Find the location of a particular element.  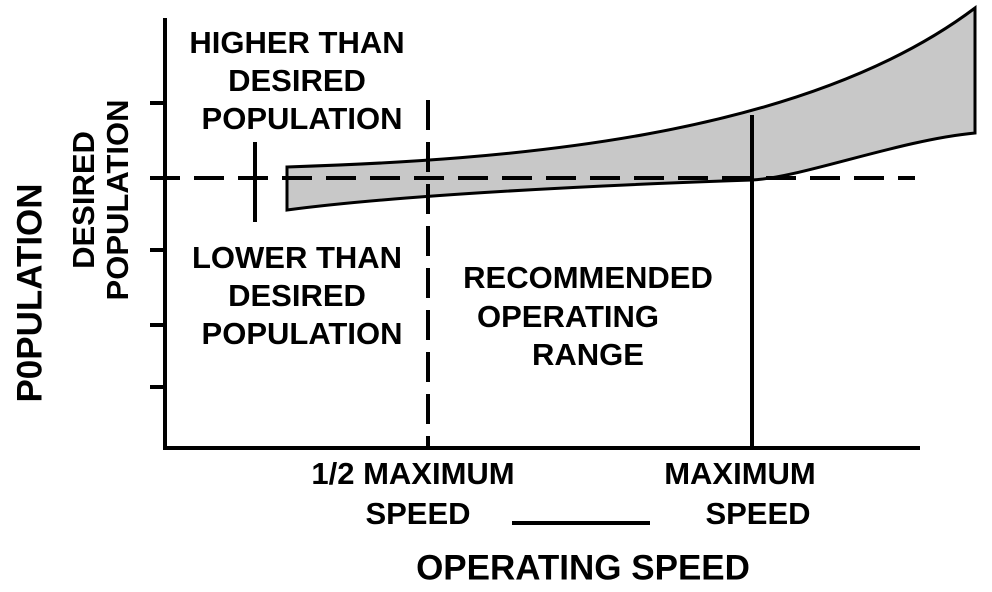

range-label: RECOMMENDED is located at coordinates (588, 277).